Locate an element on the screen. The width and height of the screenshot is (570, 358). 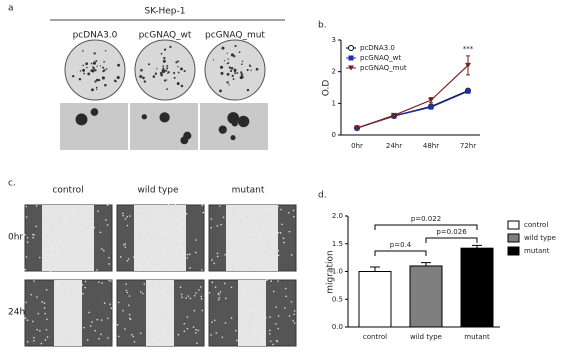
y-tick-label: 2.0 is located at coordinates (337, 216).